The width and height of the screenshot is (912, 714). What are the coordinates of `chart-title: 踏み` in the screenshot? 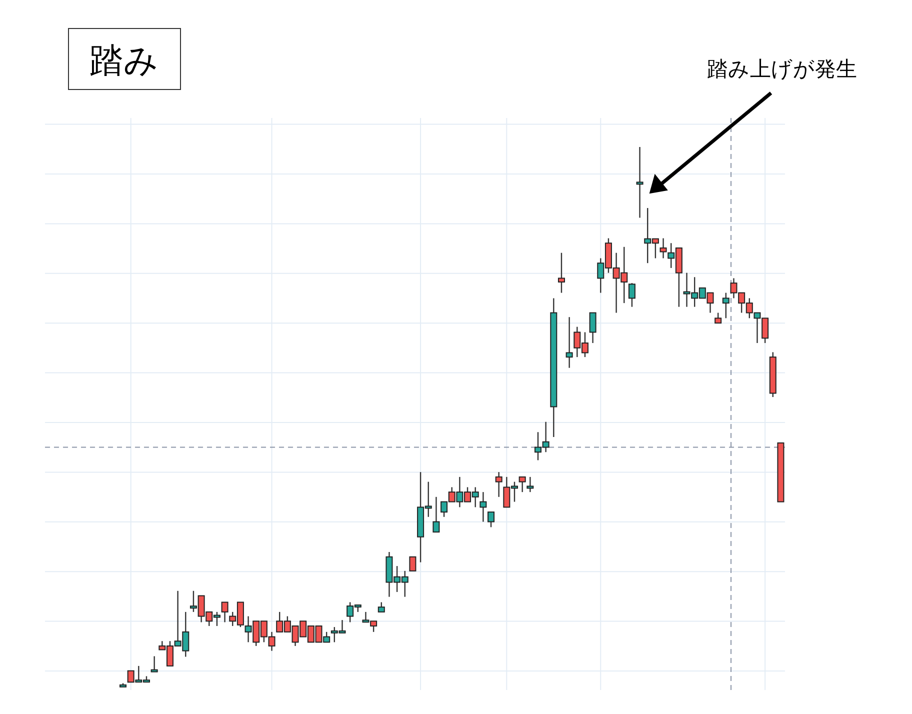 It's located at (124, 61).